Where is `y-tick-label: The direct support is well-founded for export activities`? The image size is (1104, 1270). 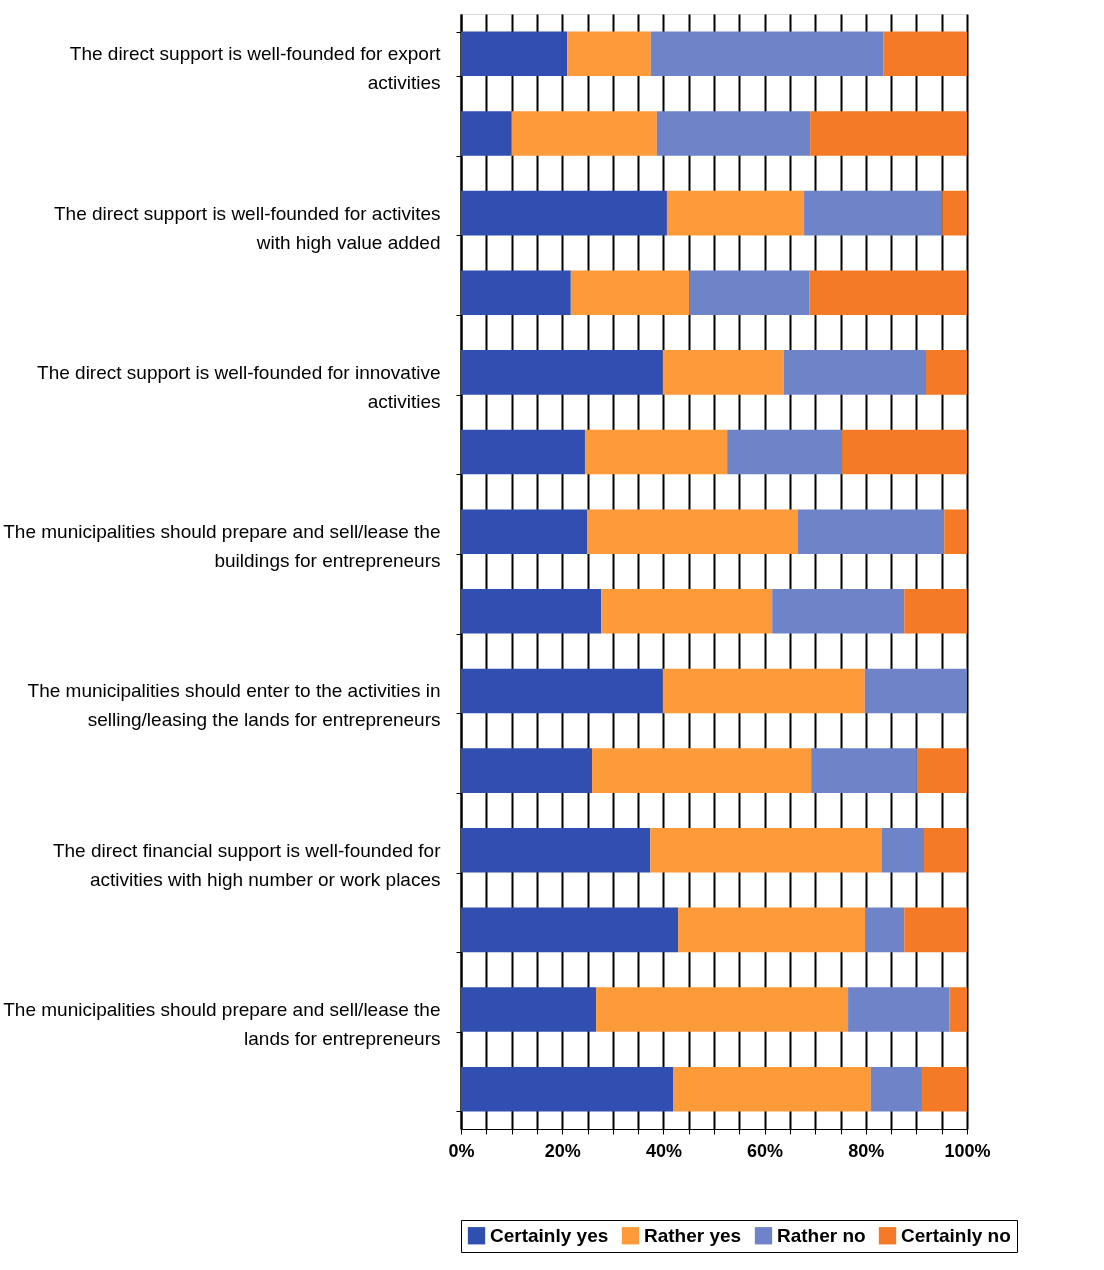
y-tick-label: The direct support is well-founded for export activities is located at coordinates (255, 68).